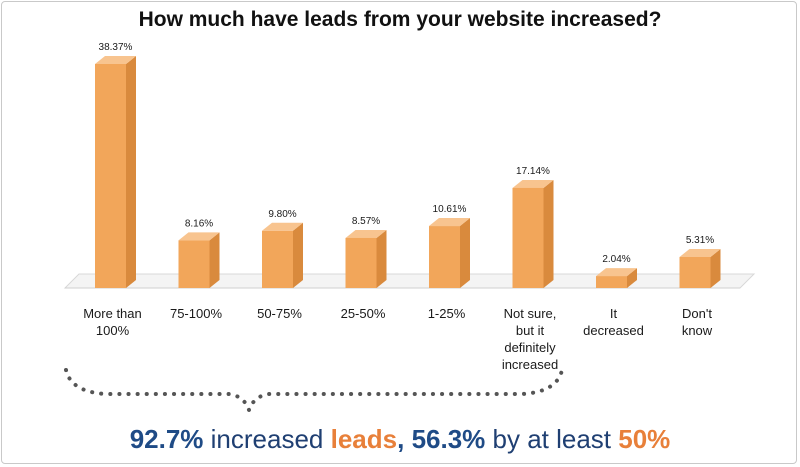 This screenshot has width=800, height=467. I want to click on dotted-brace, so click(314, 392).